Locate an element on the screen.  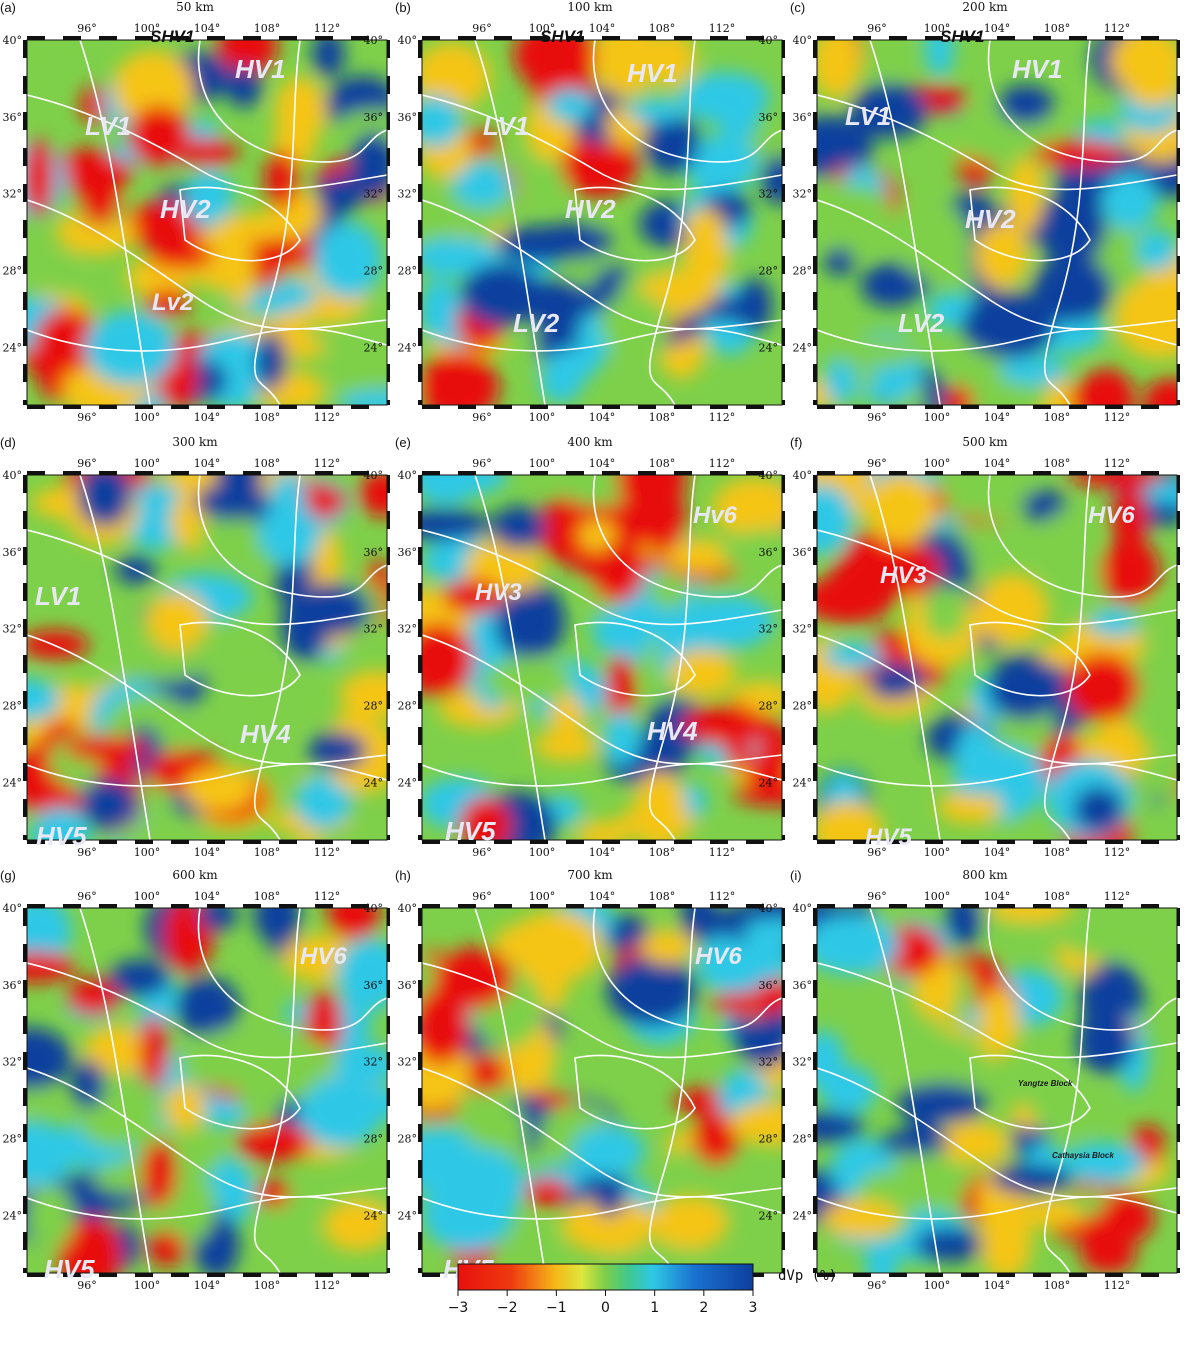
colorbar-tick-label: −1 is located at coordinates (556, 1308).